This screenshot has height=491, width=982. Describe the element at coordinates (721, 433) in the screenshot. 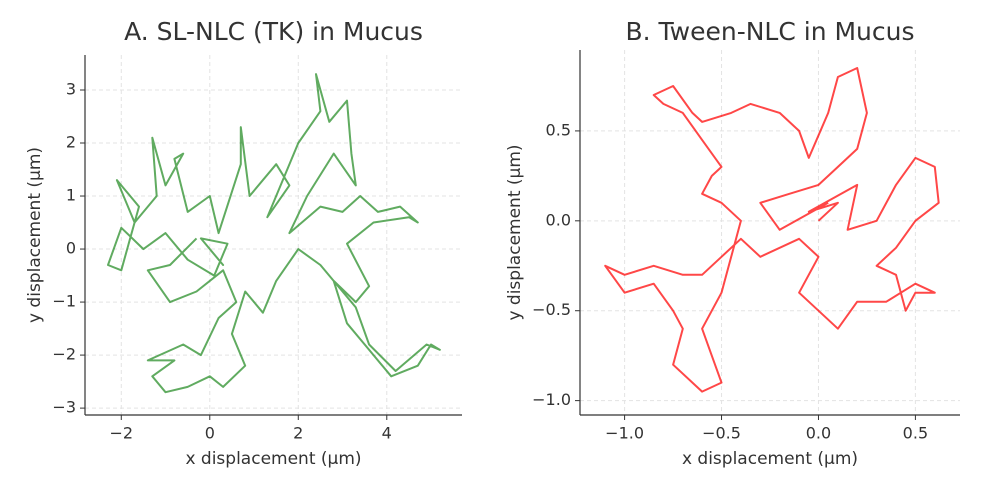

I see `x-tick-label: −0.5` at that location.